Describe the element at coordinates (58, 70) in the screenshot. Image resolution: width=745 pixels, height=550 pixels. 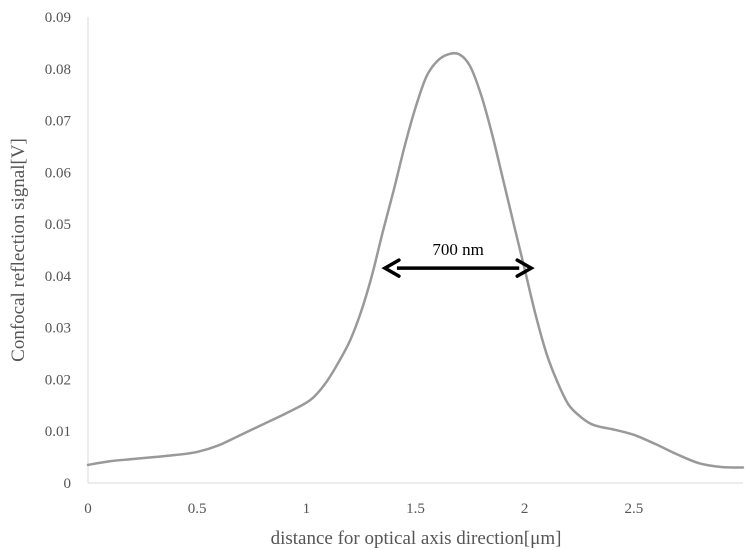
I see `y-tick-label: 0.08` at that location.